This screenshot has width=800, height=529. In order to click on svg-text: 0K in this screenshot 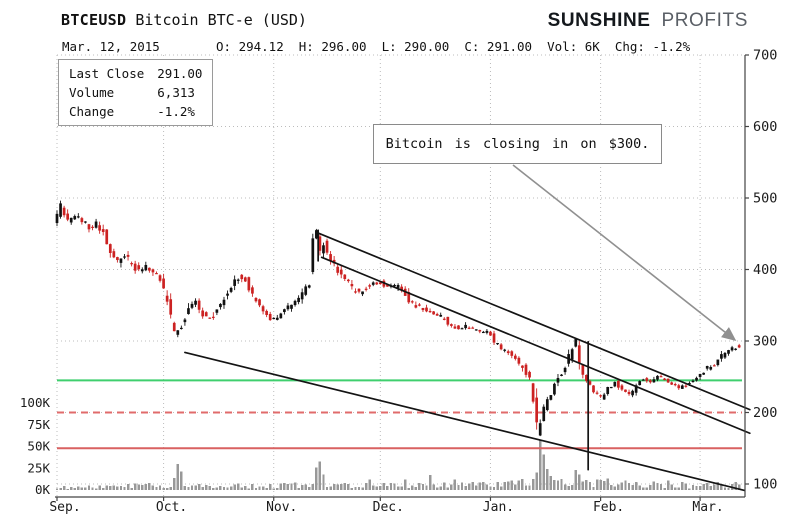, I will do `click(43, 489)`.